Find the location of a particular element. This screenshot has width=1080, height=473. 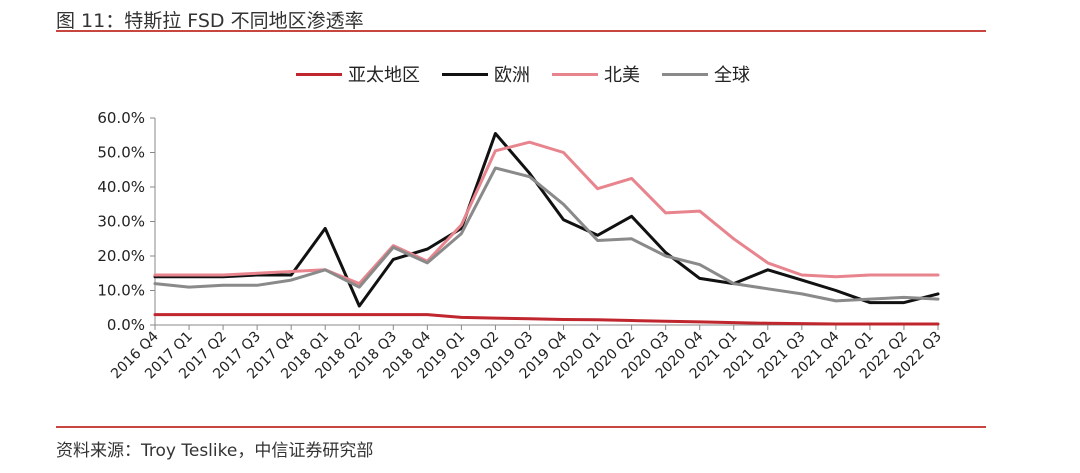

figure-title: 图 11：特斯拉 FSD 不同地区渗透率 is located at coordinates (210, 21).